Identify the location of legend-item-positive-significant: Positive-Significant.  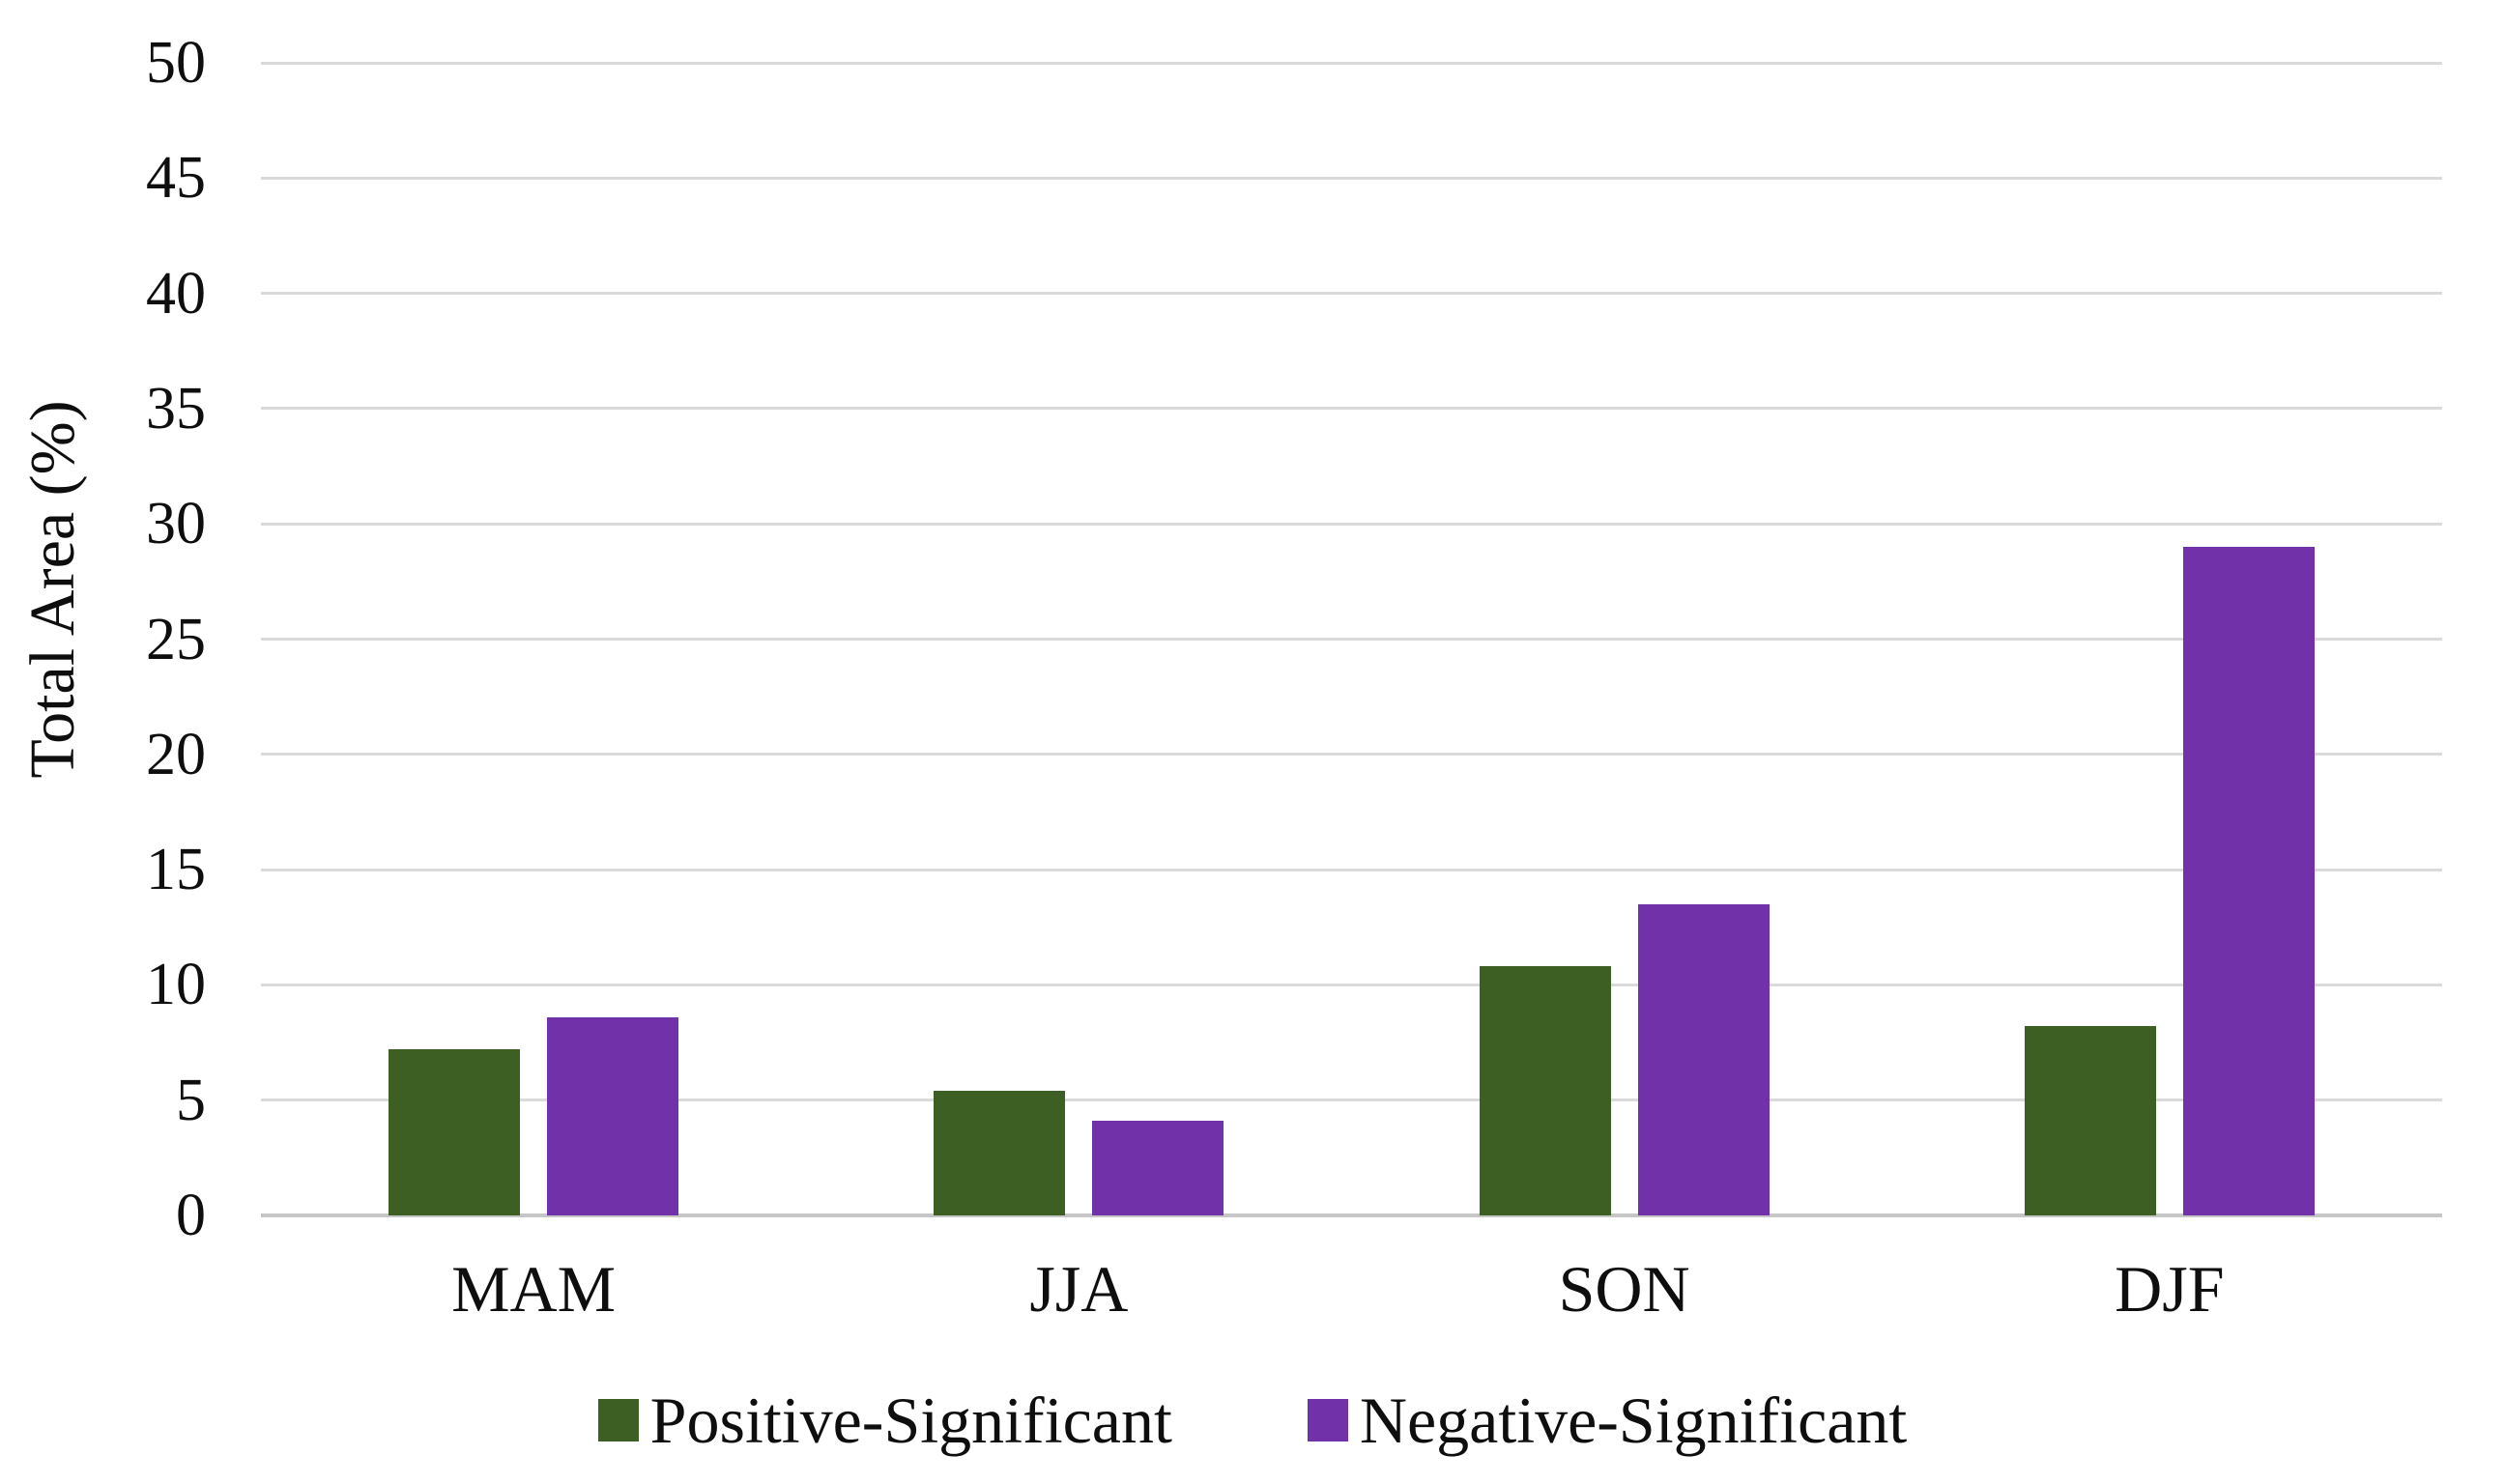
(885, 1421).